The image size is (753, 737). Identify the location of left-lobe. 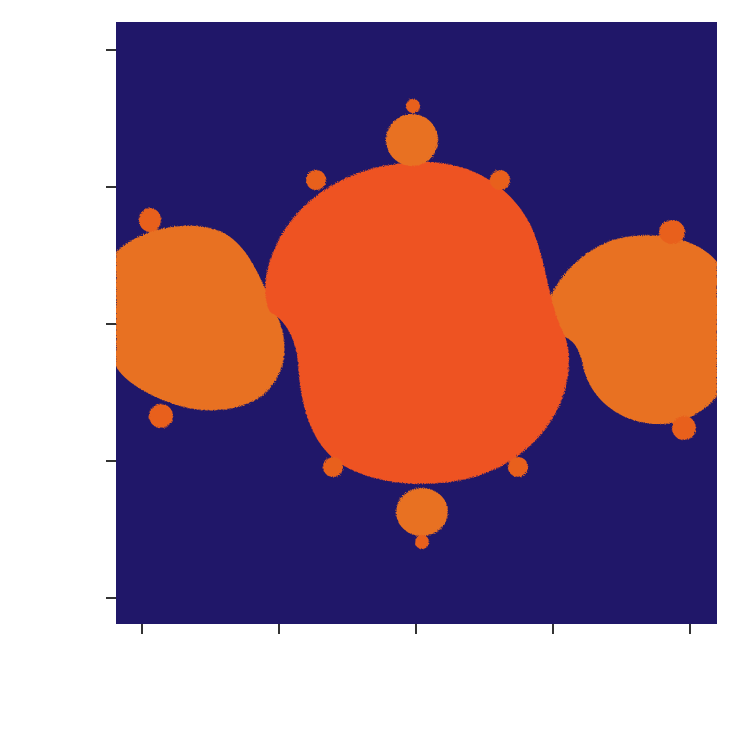
(200, 318).